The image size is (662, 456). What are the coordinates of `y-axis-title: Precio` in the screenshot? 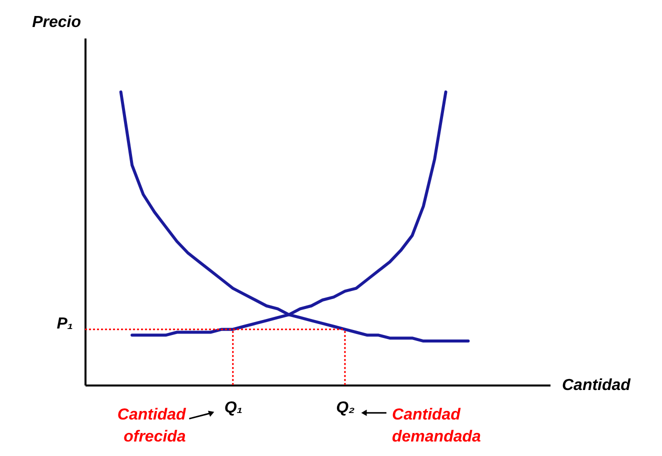 It's located at (57, 22).